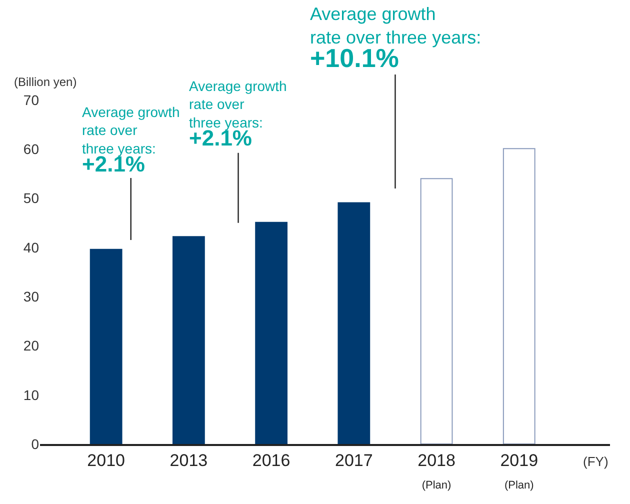 The image size is (630, 504). Describe the element at coordinates (106, 460) in the screenshot. I see `x-tick-label: 2010` at that location.